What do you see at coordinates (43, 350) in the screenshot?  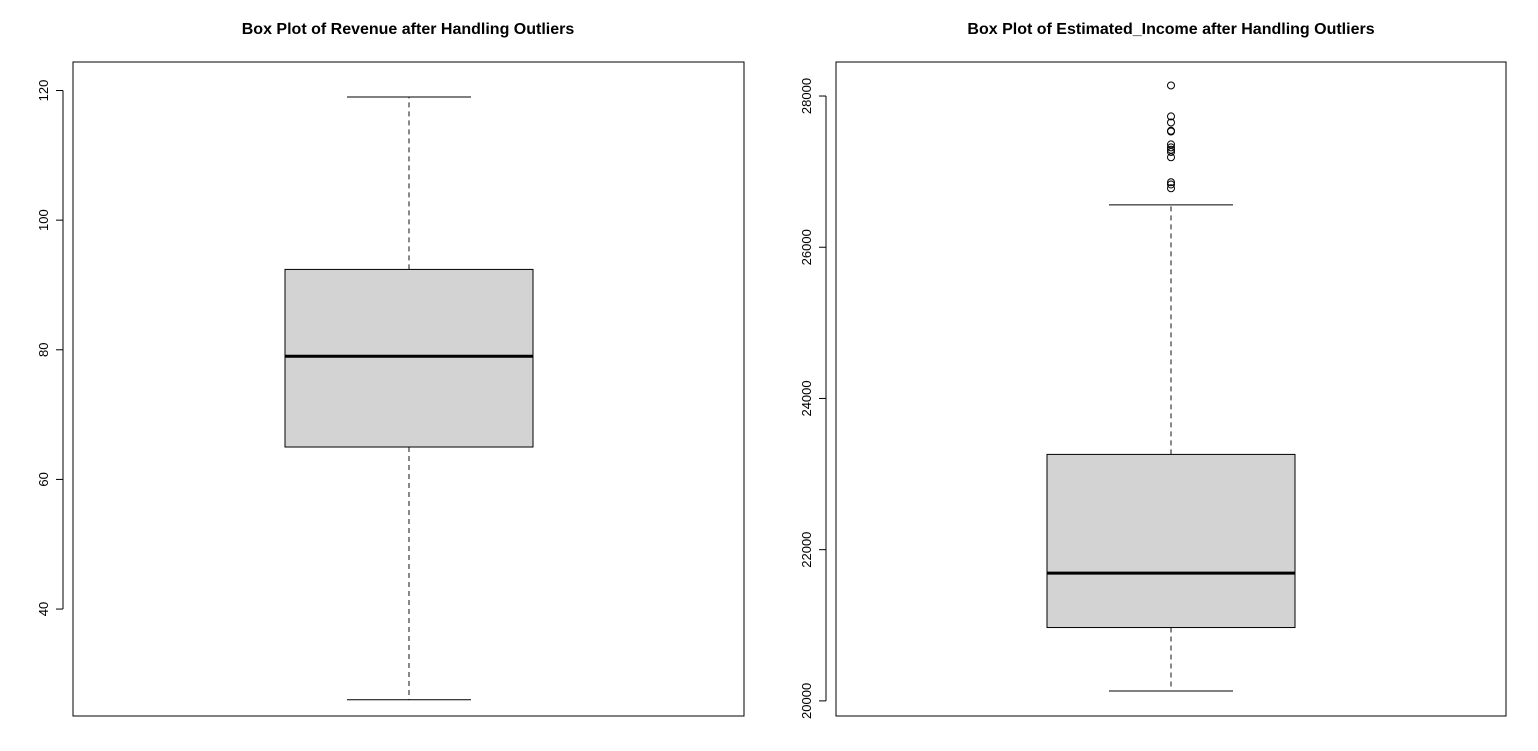 I see `y-tick-label: 80` at bounding box center [43, 350].